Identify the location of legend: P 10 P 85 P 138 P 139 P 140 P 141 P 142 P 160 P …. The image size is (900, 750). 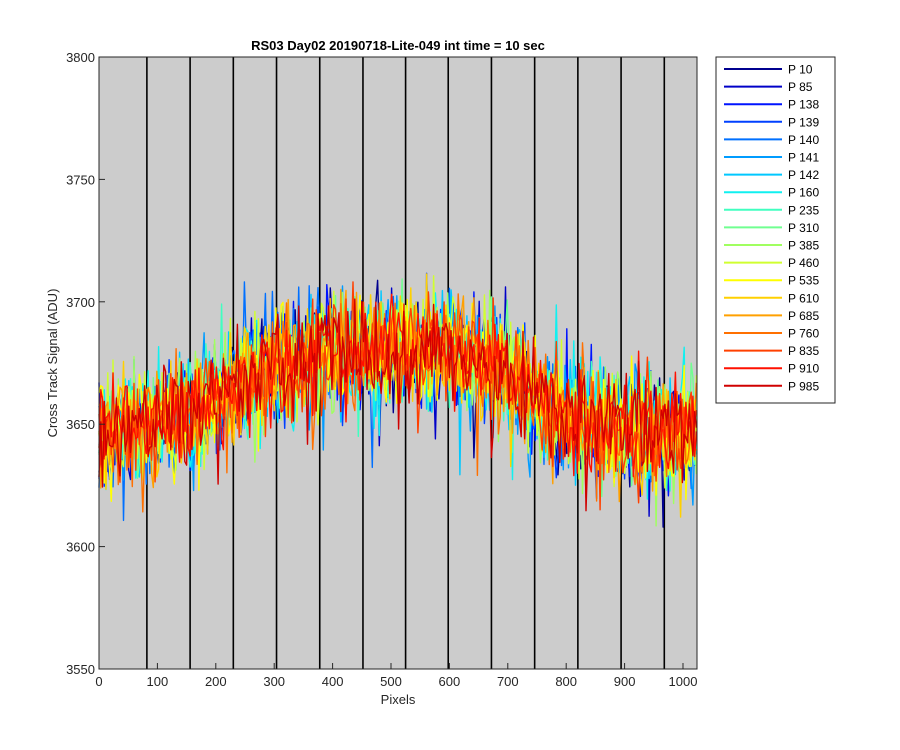
(775, 230).